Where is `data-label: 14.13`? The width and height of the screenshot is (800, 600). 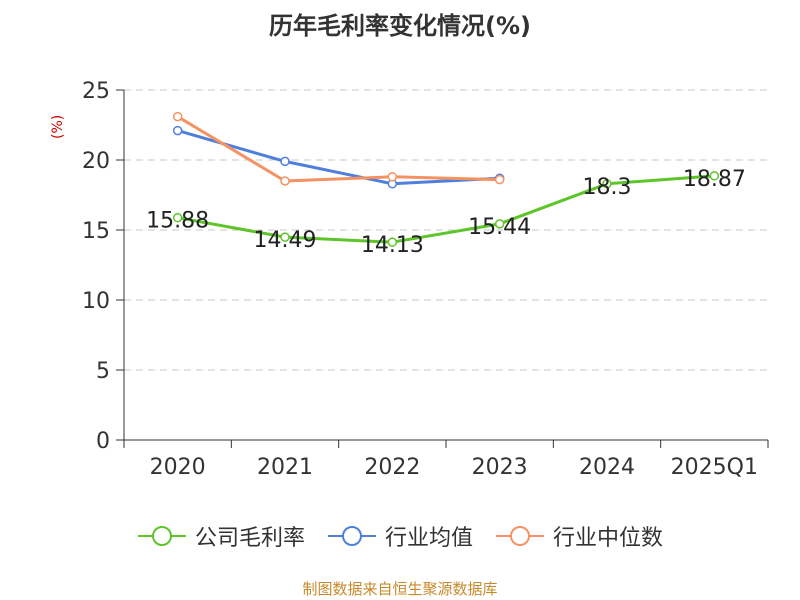
data-label: 14.13 is located at coordinates (392, 245).